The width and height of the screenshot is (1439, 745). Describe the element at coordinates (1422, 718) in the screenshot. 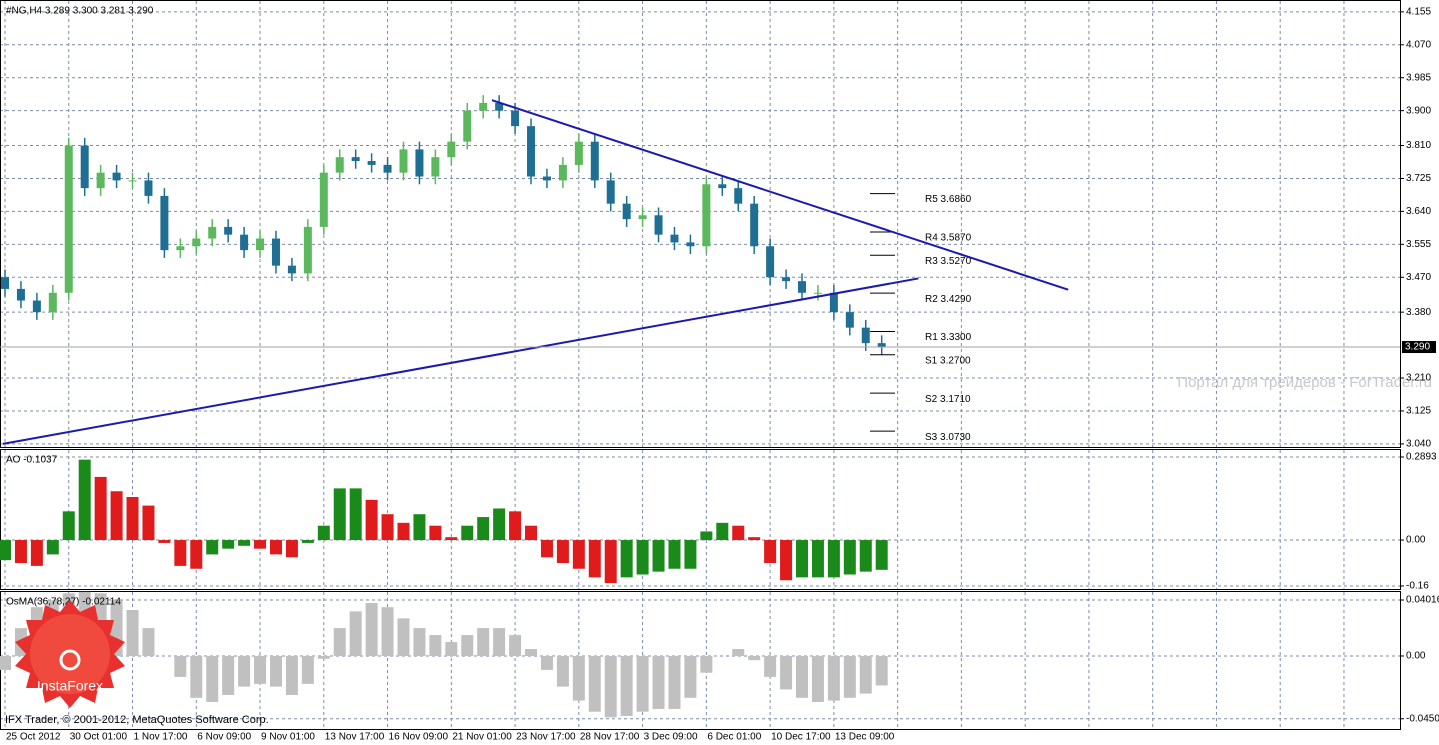

I see `y-tick-label: -0.04505` at that location.